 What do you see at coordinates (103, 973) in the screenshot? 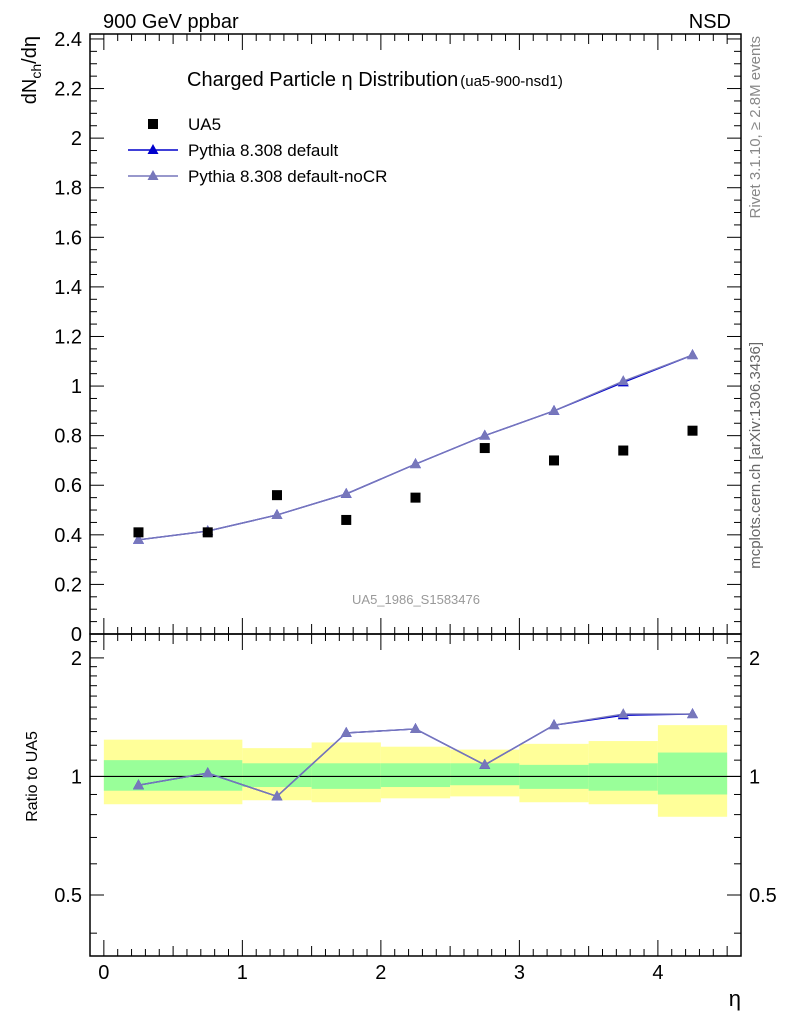
I see `ratio-x-tick-label: 0` at bounding box center [103, 973].